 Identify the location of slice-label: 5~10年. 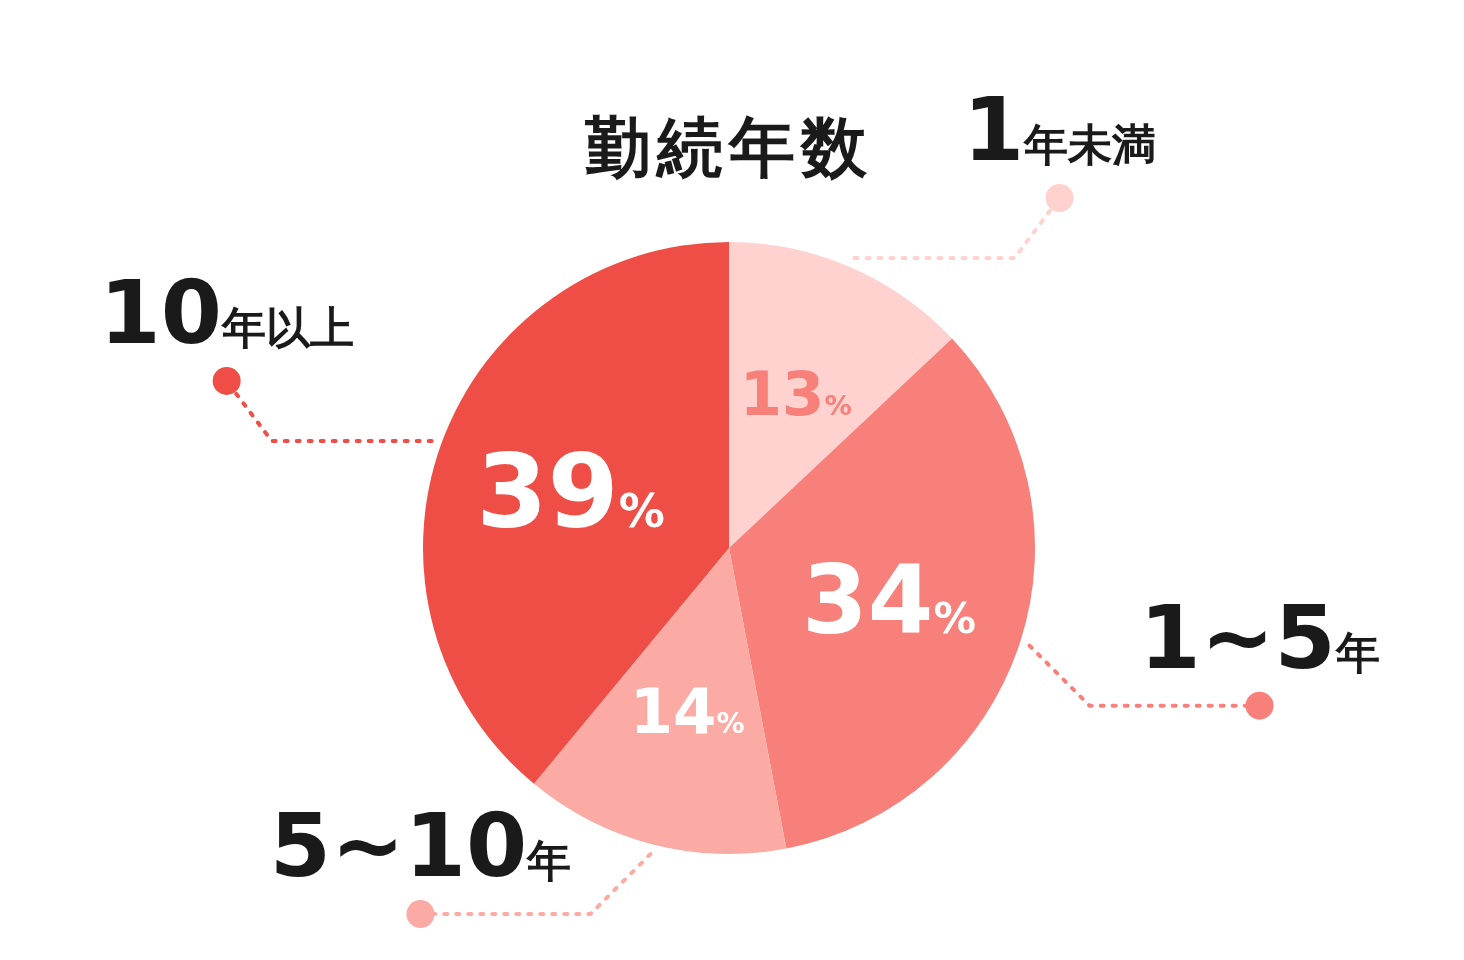
(420, 846).